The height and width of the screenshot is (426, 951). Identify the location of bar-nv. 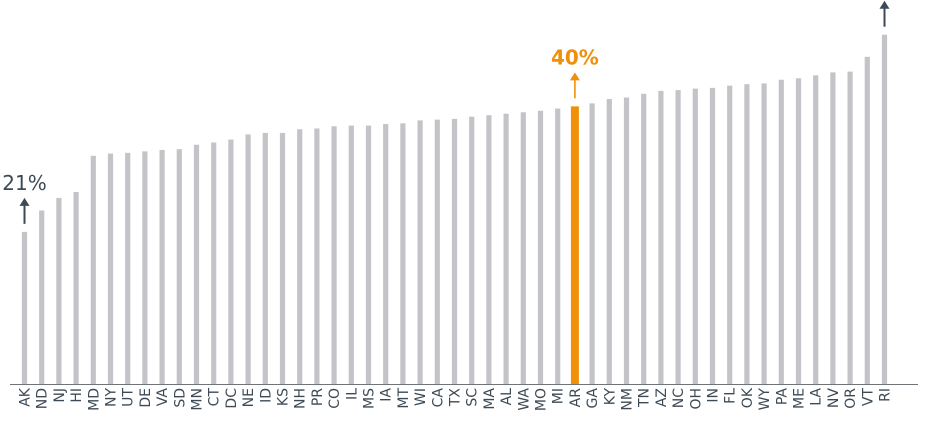
(833, 228).